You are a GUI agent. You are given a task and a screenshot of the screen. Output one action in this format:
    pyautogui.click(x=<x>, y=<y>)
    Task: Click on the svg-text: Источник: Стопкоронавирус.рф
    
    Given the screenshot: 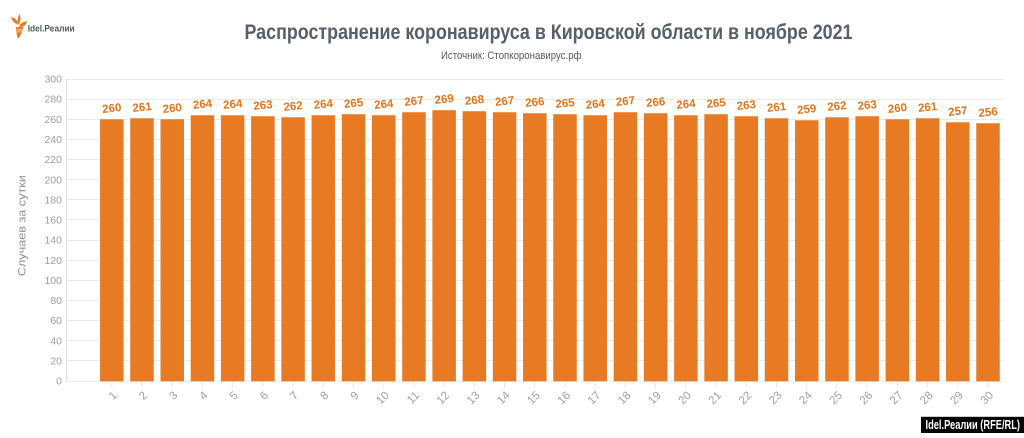 What is the action you would take?
    pyautogui.click(x=511, y=56)
    